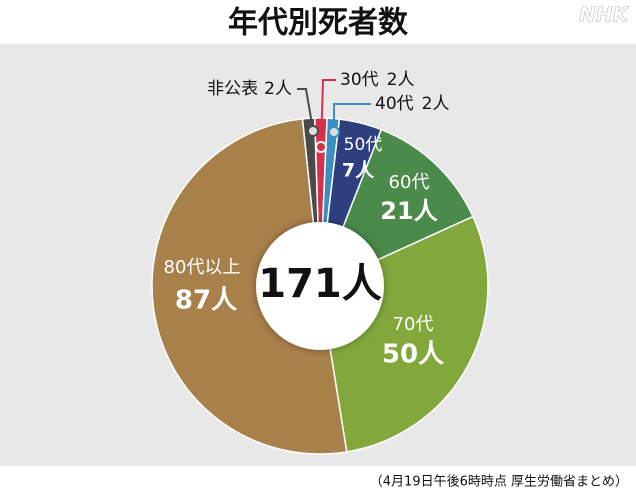 Image resolution: width=636 pixels, height=495 pixels. Describe the element at coordinates (206, 301) in the screenshot. I see `value-label: 87人` at that location.